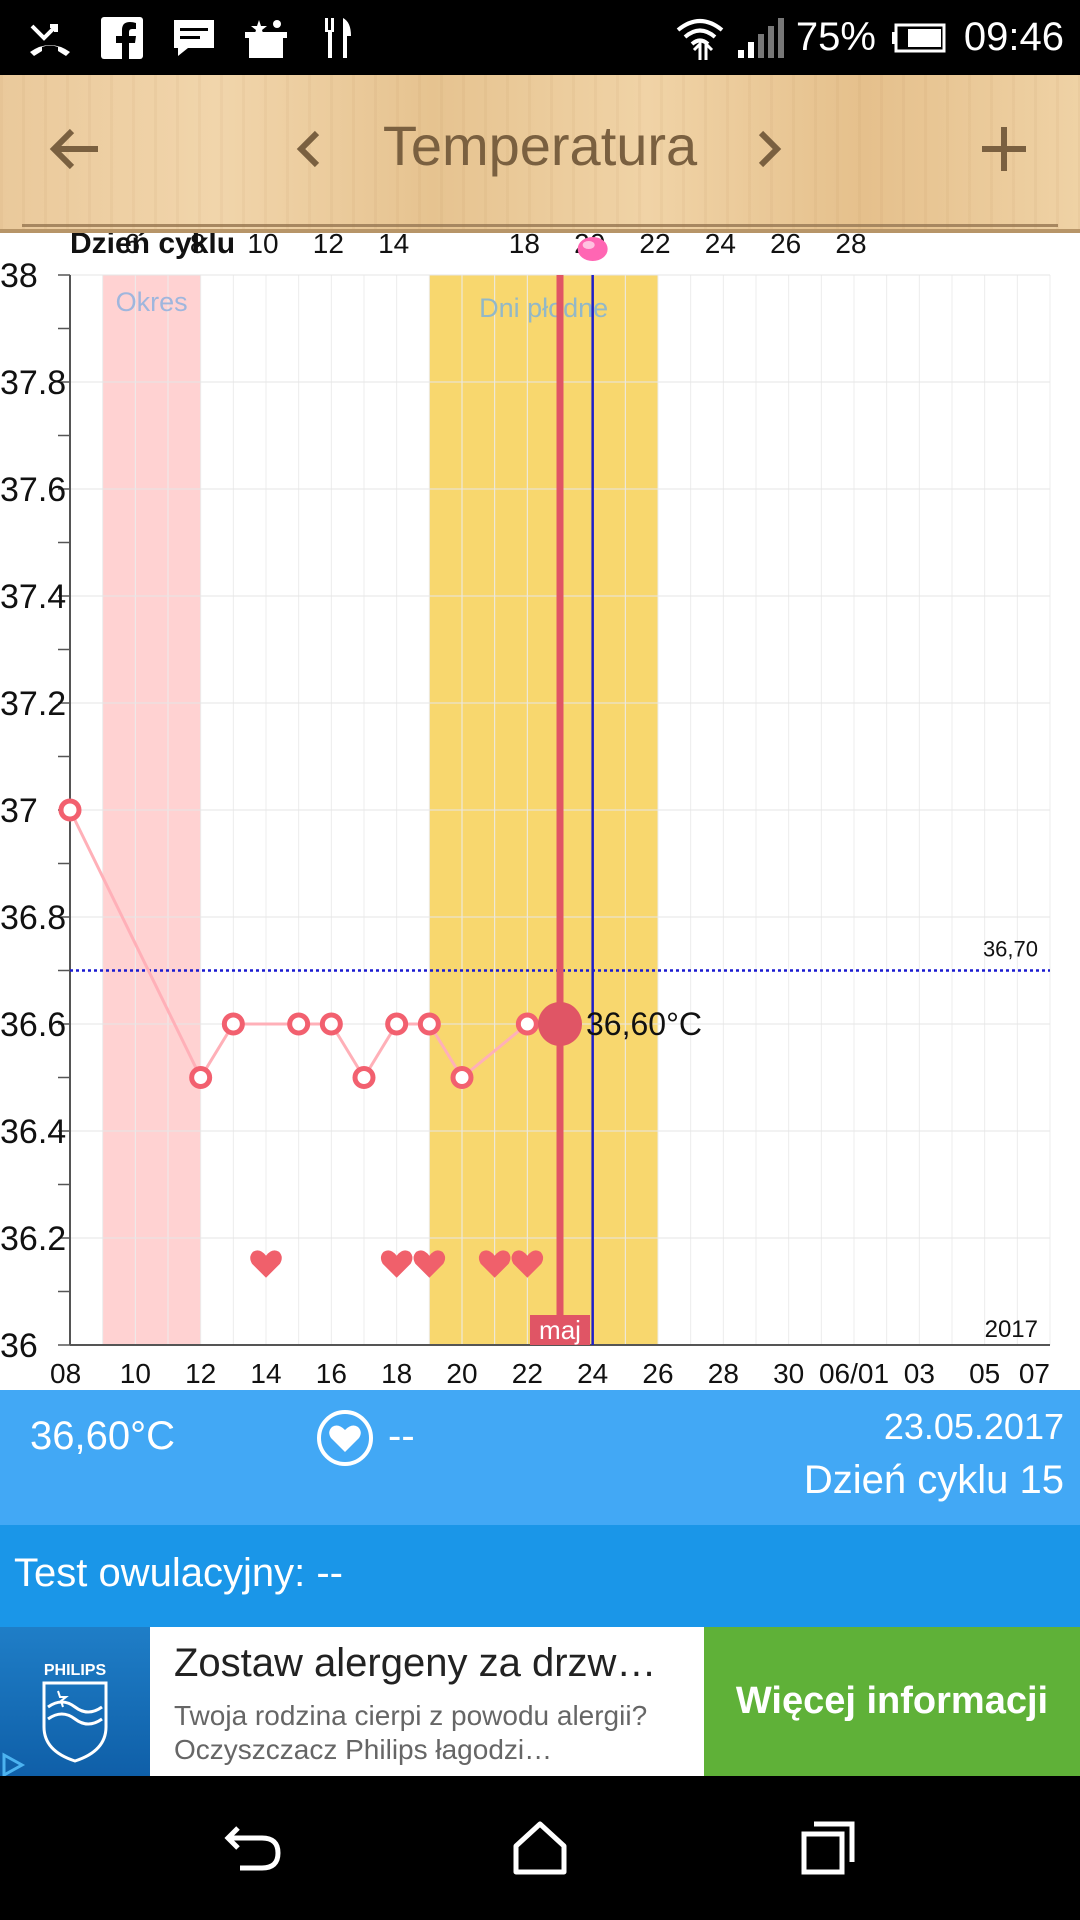 This screenshot has height=1920, width=1080. Describe the element at coordinates (540, 145) in the screenshot. I see `page-title: Temperatura` at that location.